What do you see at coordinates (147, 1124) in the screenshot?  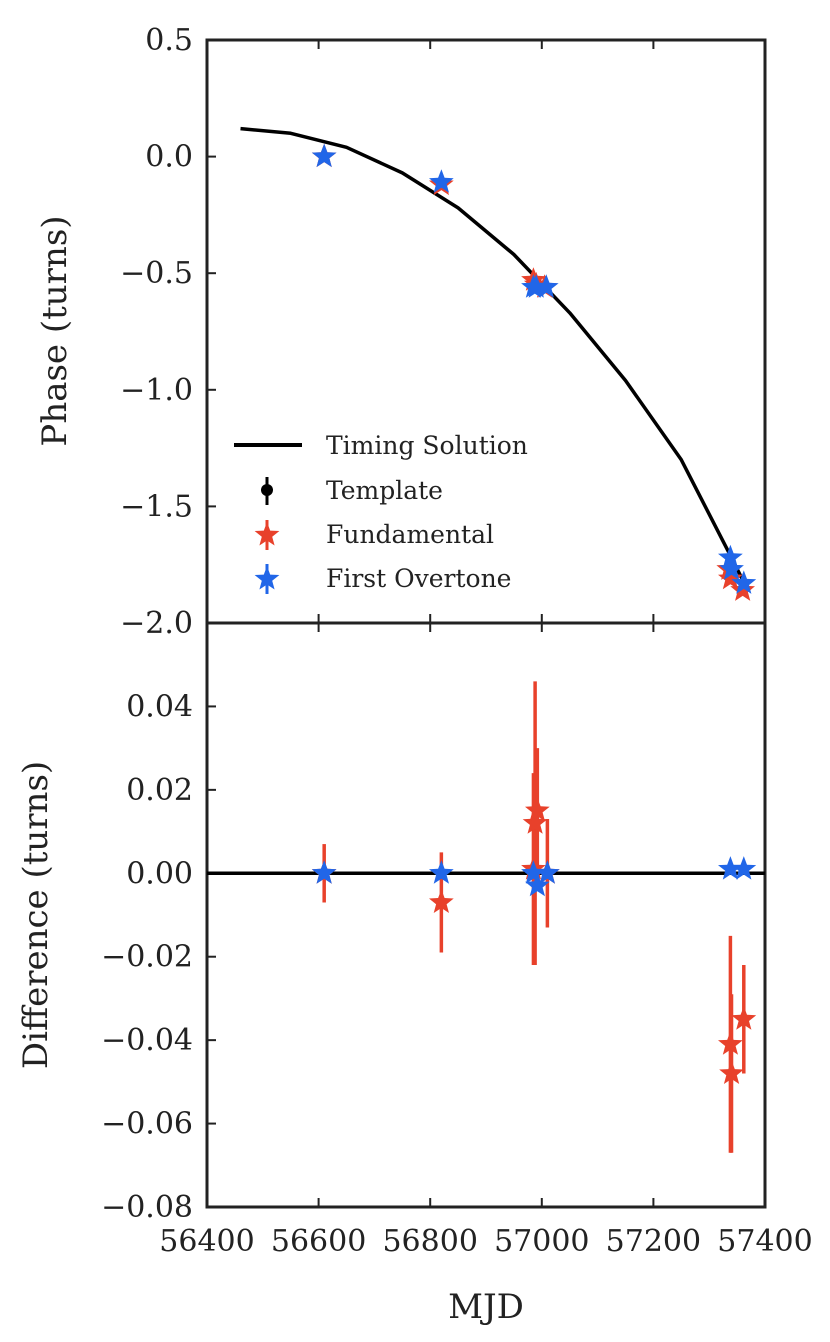 I see `bottom-y-tick-label: −0.06` at bounding box center [147, 1124].